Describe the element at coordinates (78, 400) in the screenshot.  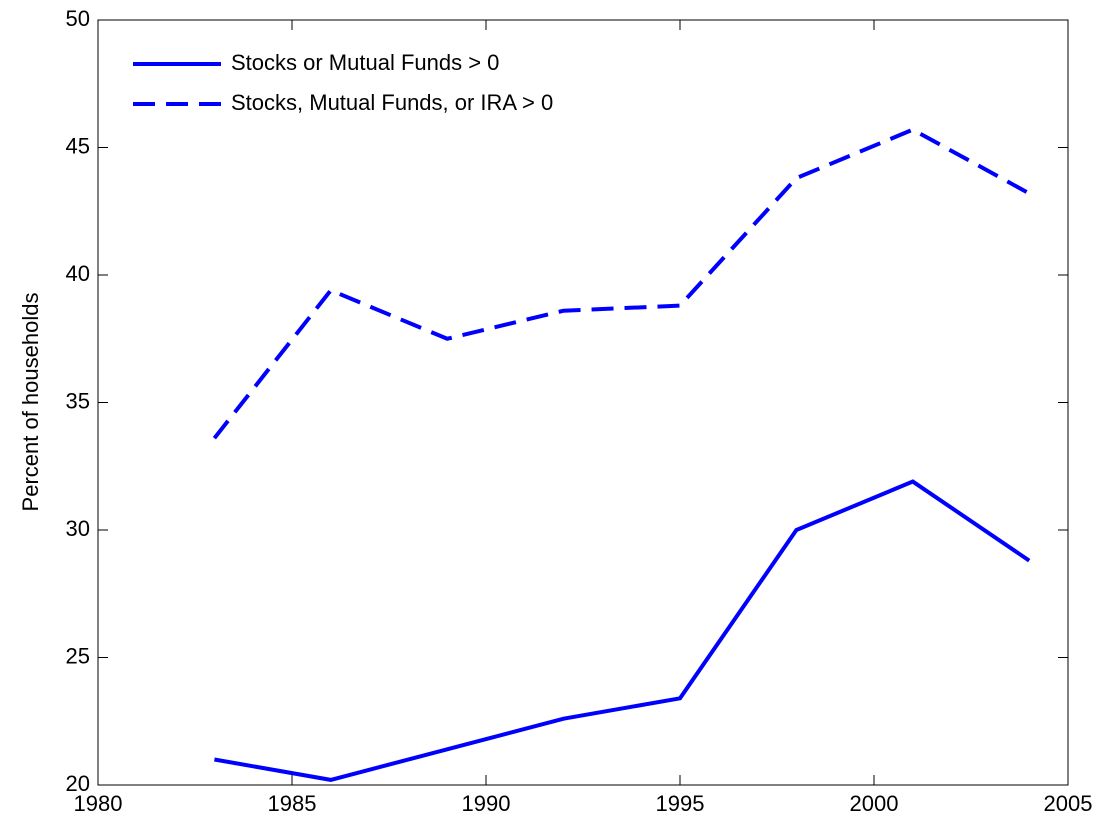
I see `y-tick-label: 35` at that location.